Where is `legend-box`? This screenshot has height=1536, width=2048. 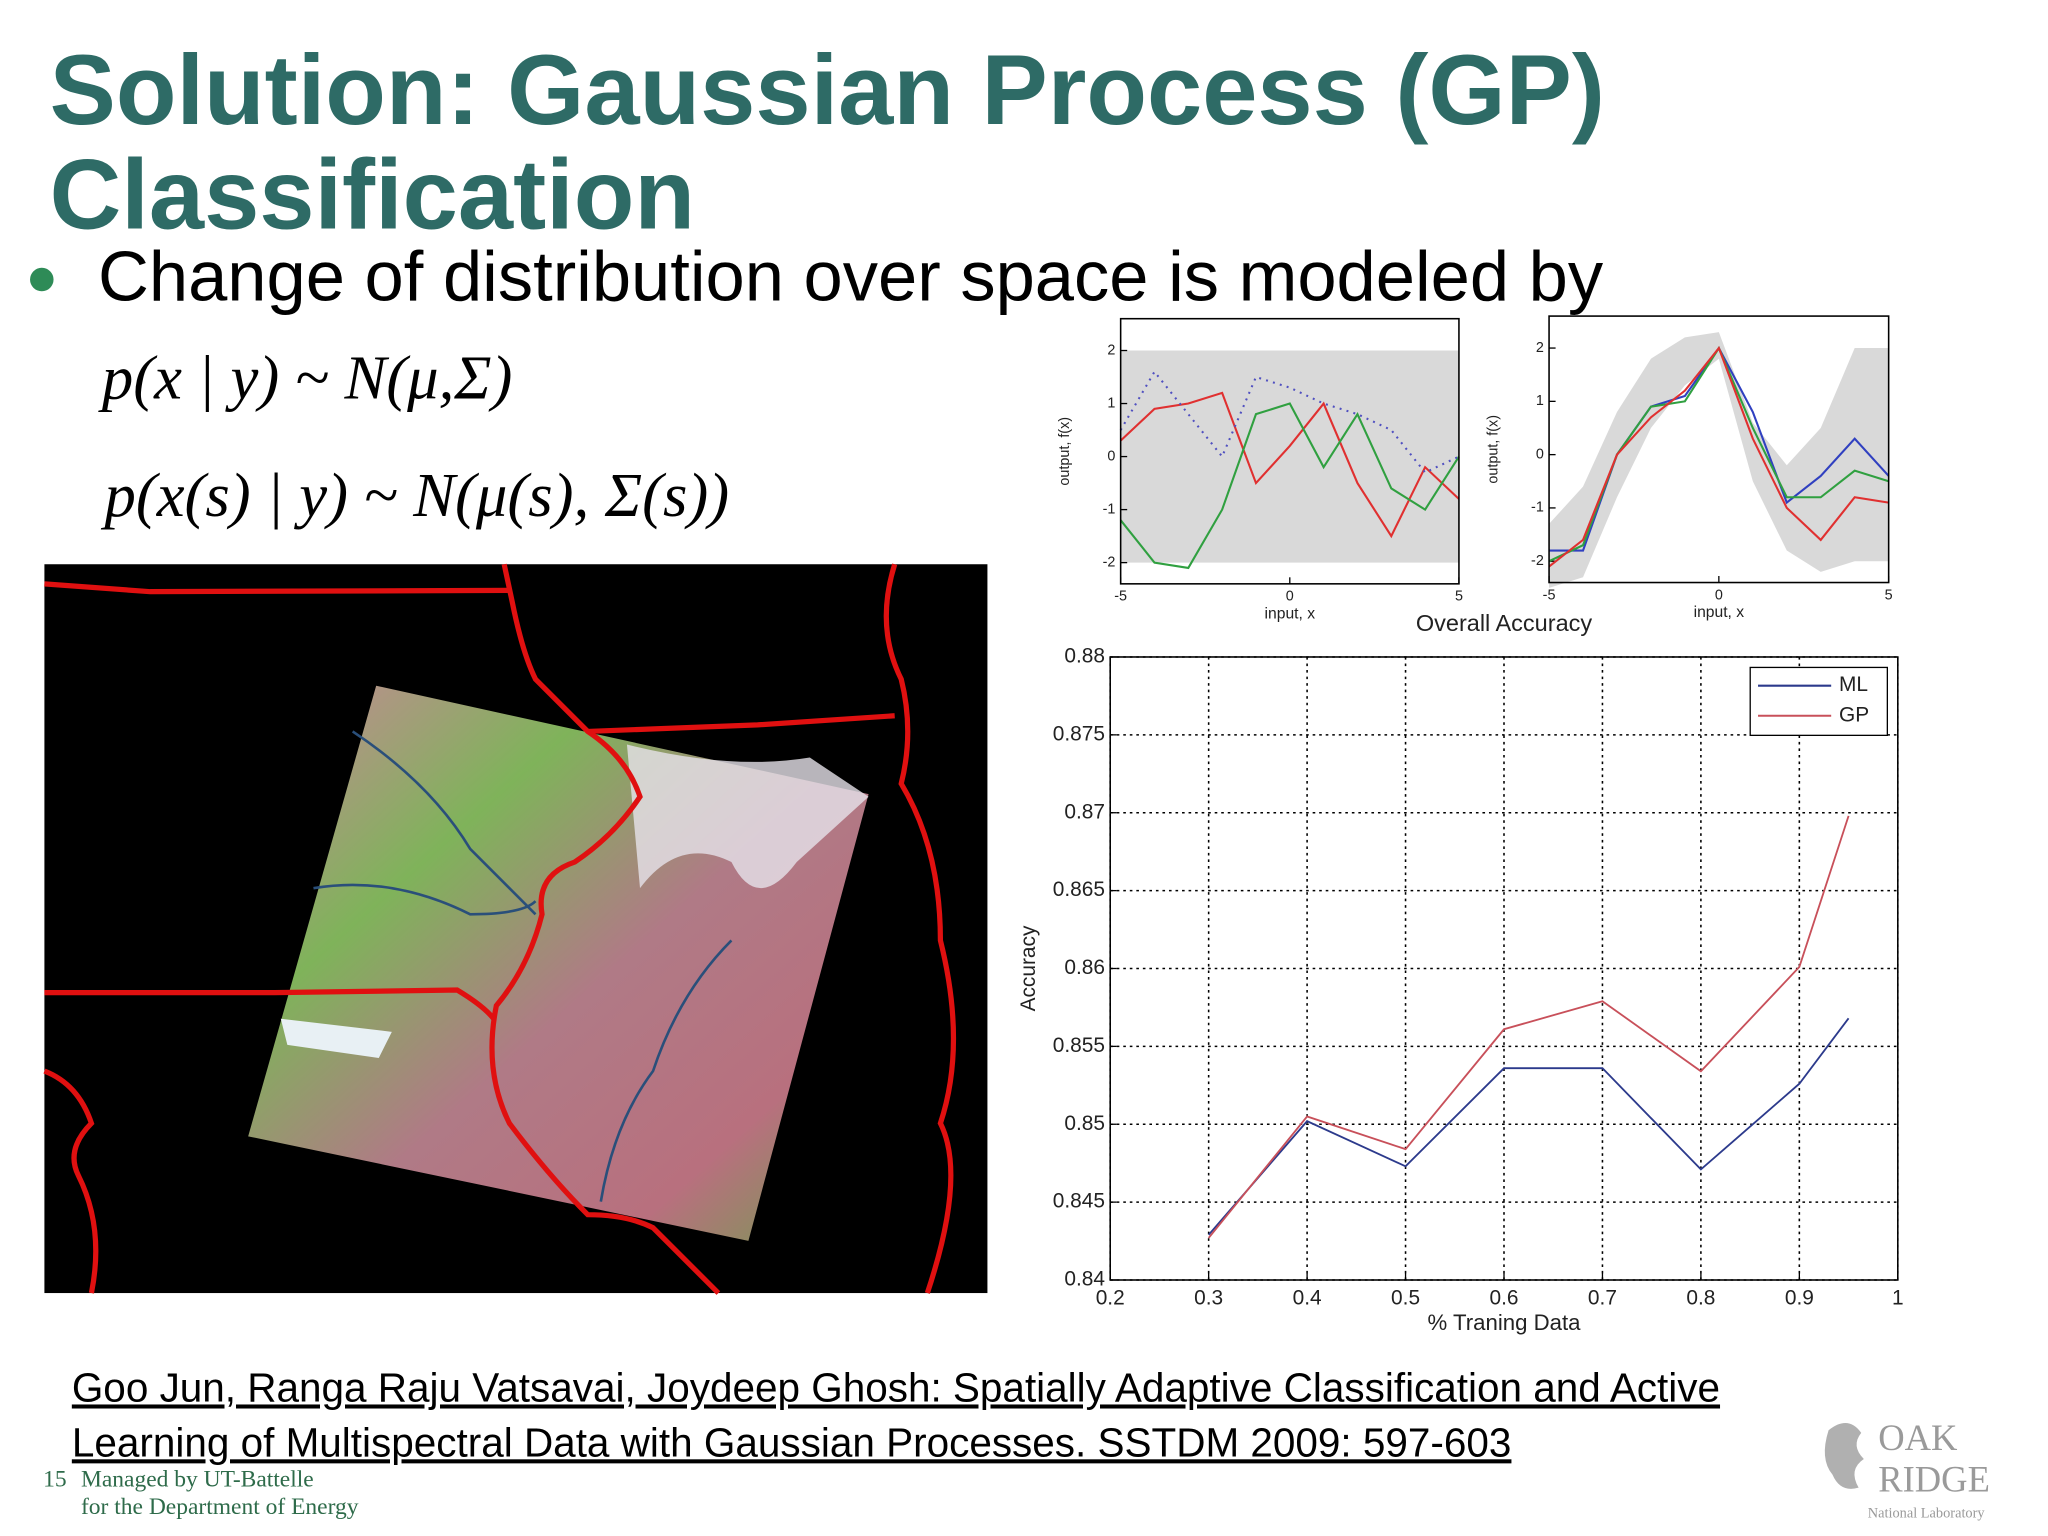 legend-box is located at coordinates (1818, 701).